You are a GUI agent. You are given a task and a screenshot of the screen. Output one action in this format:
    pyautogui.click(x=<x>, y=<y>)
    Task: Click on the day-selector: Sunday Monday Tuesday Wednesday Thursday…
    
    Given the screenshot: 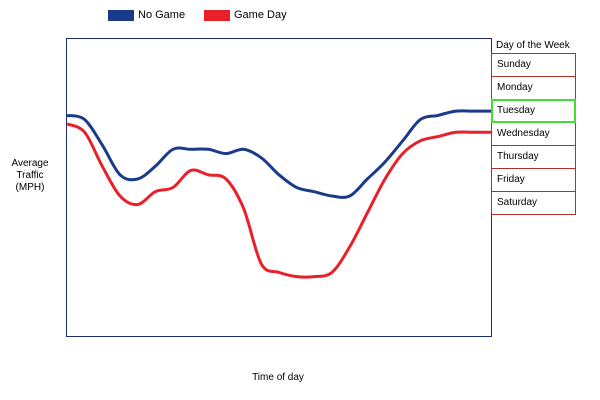 What is the action you would take?
    pyautogui.click(x=533, y=134)
    